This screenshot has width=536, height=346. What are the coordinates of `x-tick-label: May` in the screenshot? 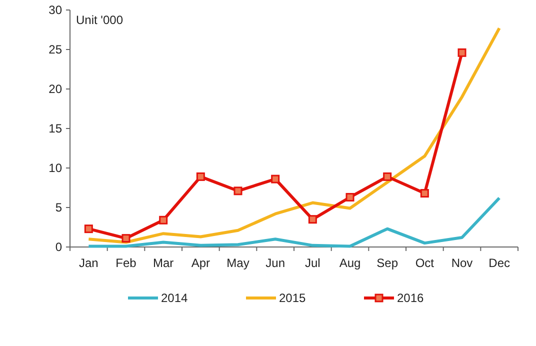 It's located at (238, 263).